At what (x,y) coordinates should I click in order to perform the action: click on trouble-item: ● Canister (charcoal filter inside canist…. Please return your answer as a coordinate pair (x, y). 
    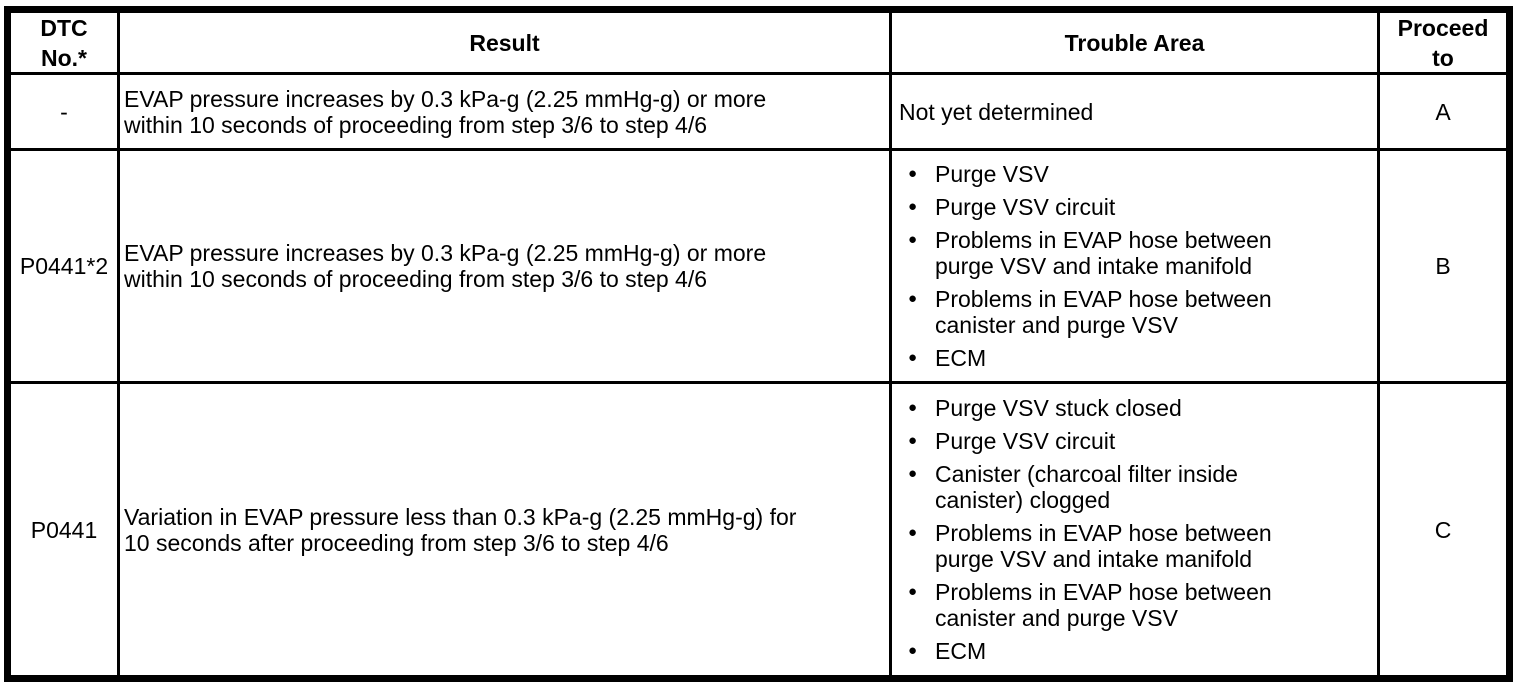
    Looking at the image, I should click on (1142, 487).